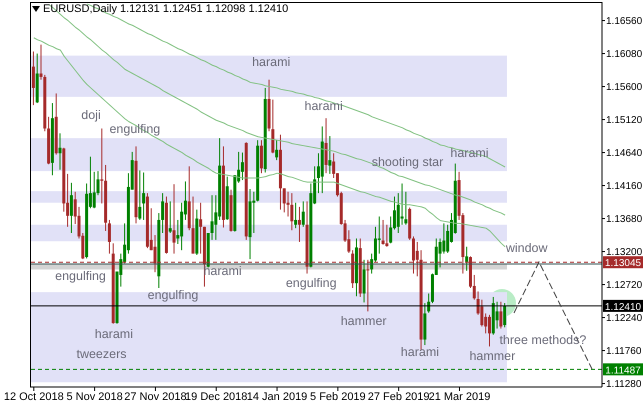  What do you see at coordinates (624, 252) in the screenshot?
I see `y-tick-label: 1.13200` at bounding box center [624, 252].